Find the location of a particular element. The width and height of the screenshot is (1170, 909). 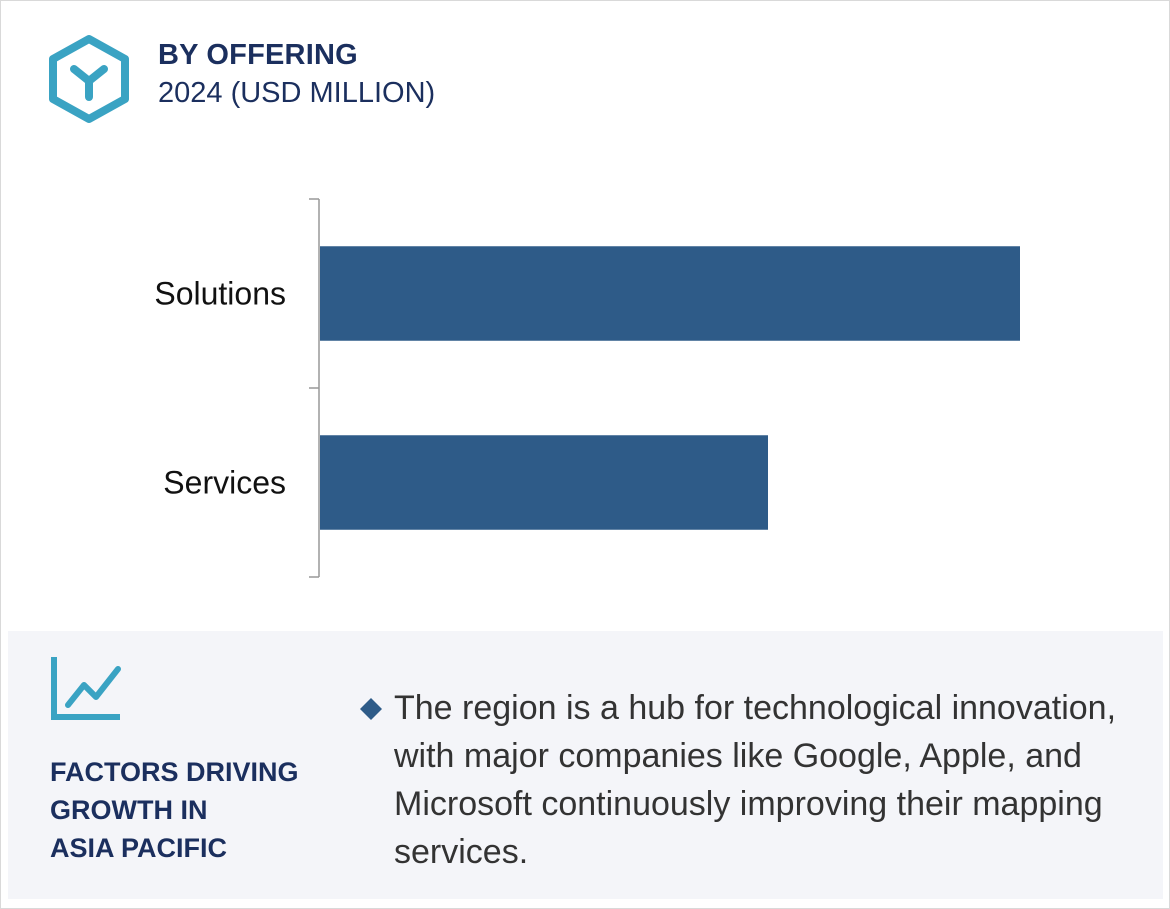

factors-heading-line: FACTORS DRIVING is located at coordinates (174, 772).